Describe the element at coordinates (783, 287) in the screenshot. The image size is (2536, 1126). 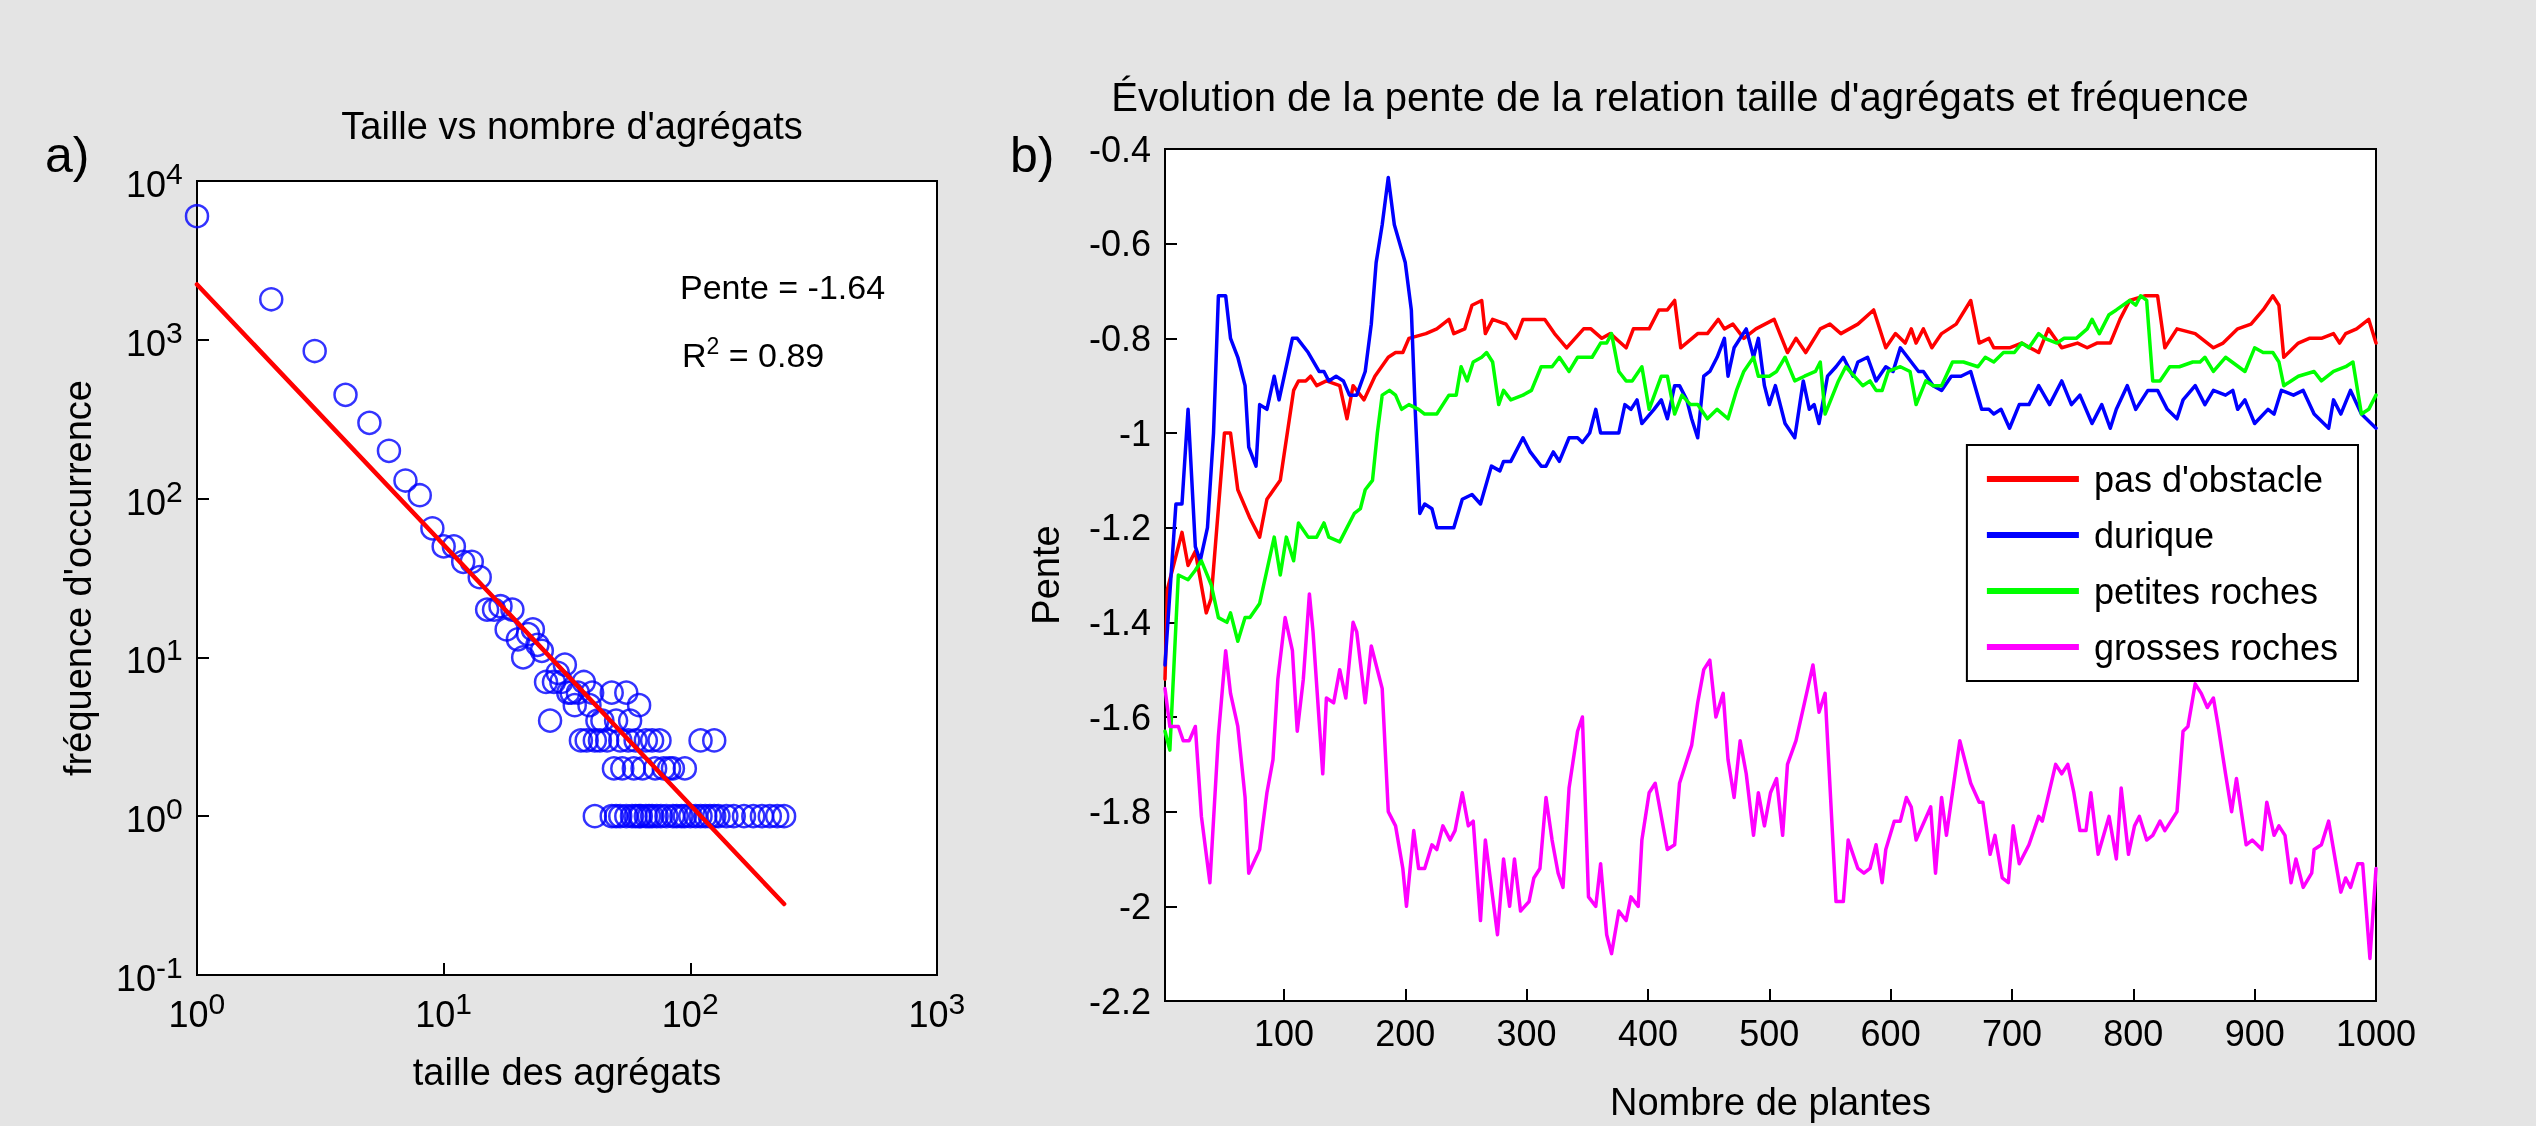
I see `annotation: Pente = -1.64` at that location.